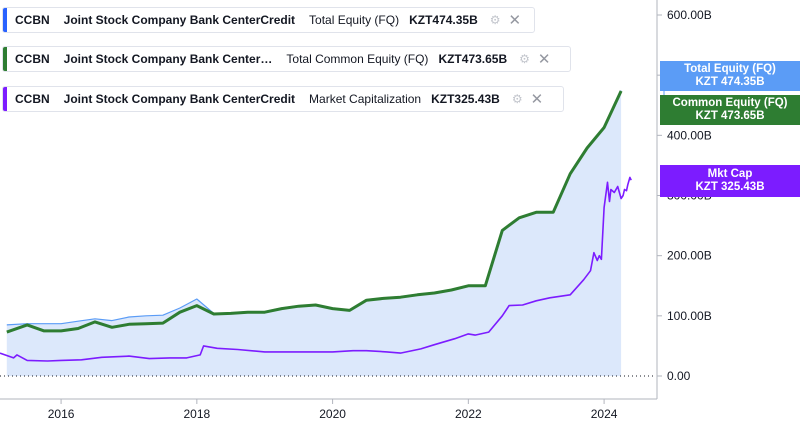 This screenshot has width=800, height=434. I want to click on tag-mkt-cap: Mkt Cap KZT 325.43B, so click(730, 181).